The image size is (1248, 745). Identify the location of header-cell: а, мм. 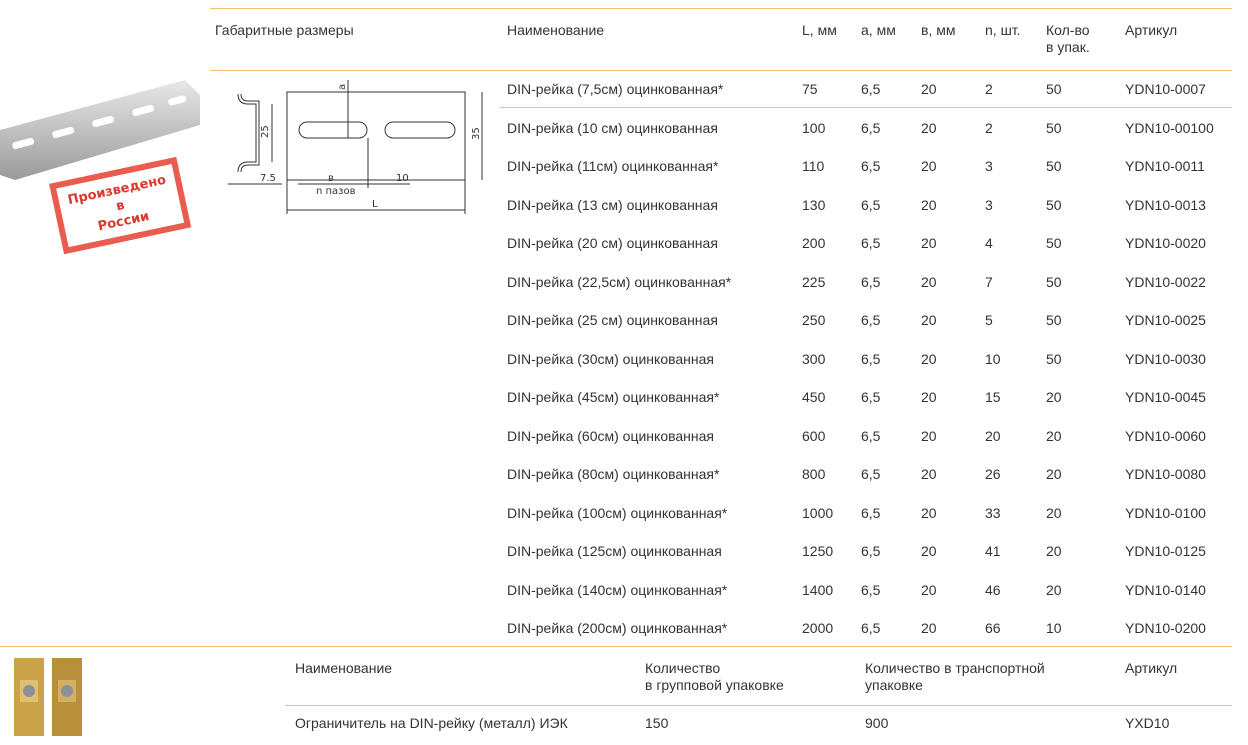
(878, 30).